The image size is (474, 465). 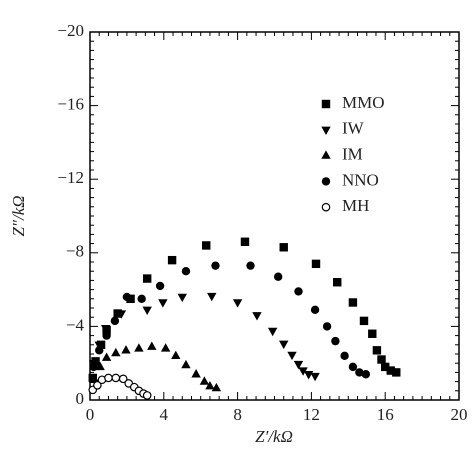 I want to click on x-axis-label: Z′/kΩ, so click(x=274, y=436).